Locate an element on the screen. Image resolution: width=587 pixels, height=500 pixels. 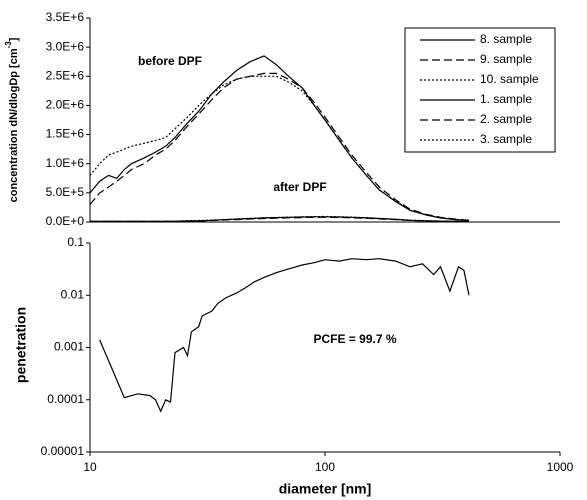
y-axis-label: concentration dN/dlogDp [cm-3] is located at coordinates (12, 119).